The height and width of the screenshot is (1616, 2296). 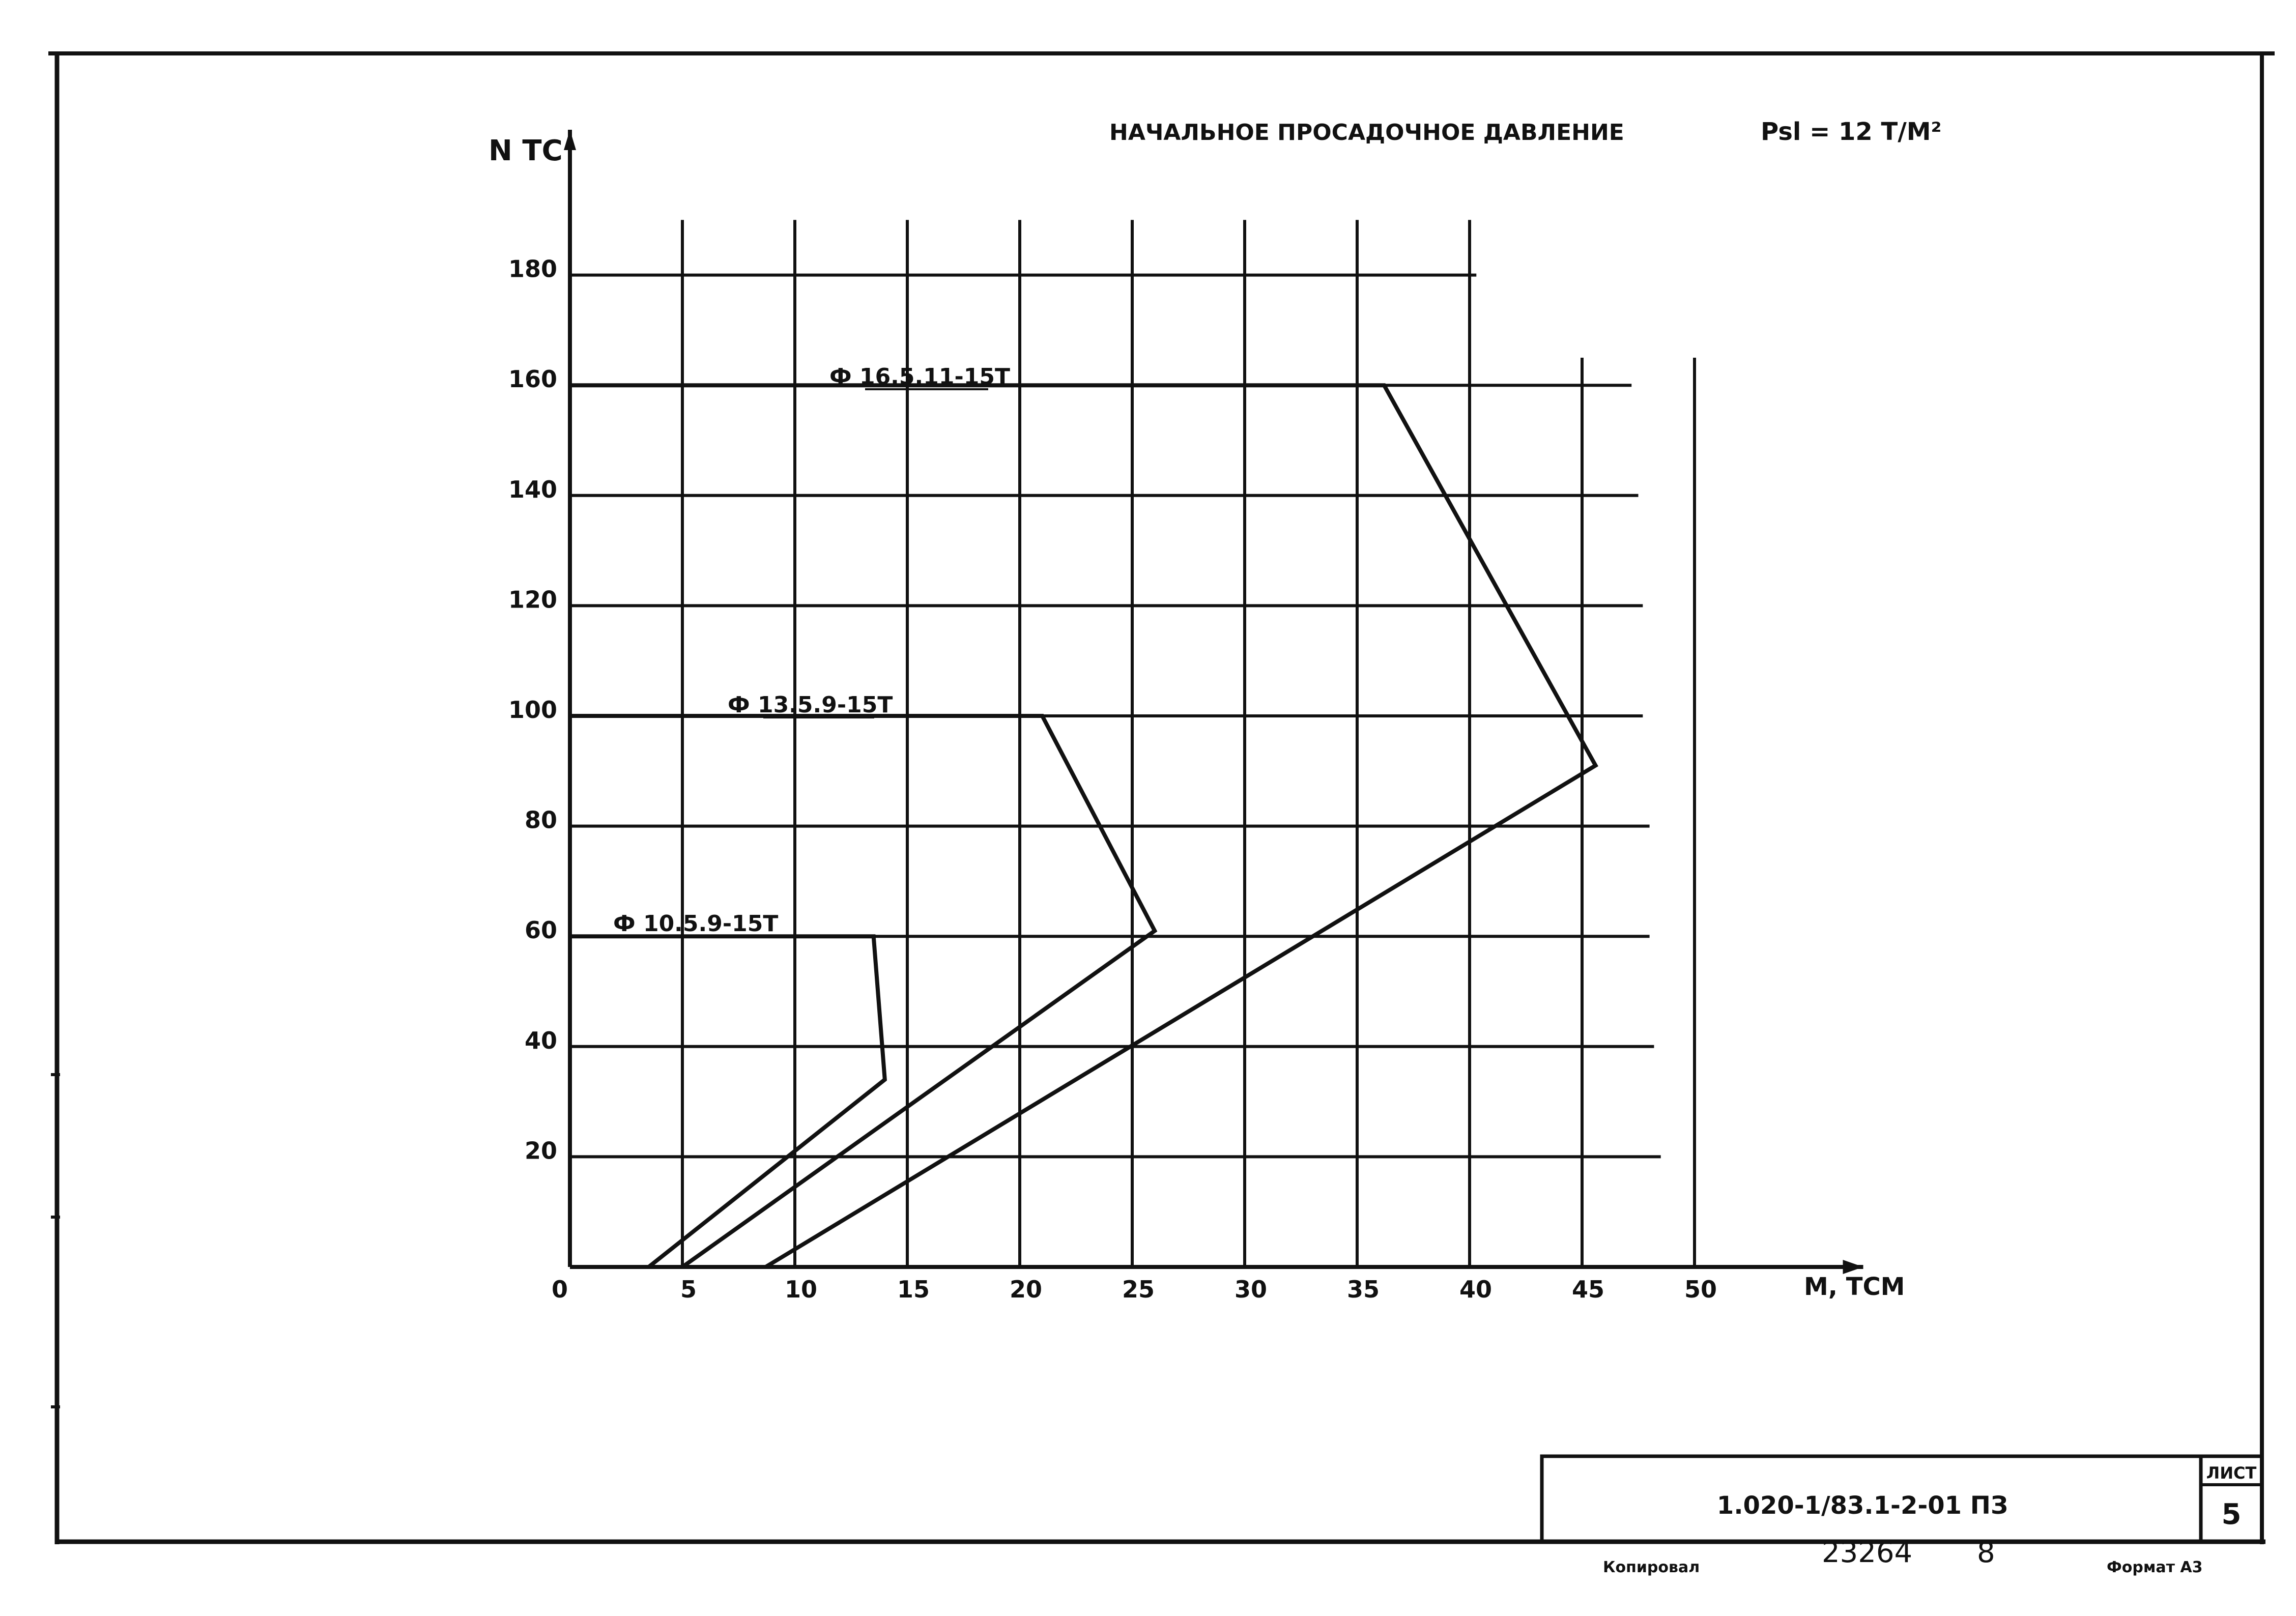 What do you see at coordinates (1851, 132) in the screenshot?
I see `chart-title-formula: Psl = 12 Т/М²` at bounding box center [1851, 132].